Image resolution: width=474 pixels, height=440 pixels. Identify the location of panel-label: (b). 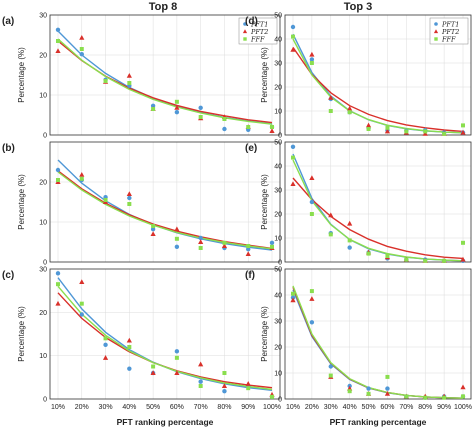
(8, 148).